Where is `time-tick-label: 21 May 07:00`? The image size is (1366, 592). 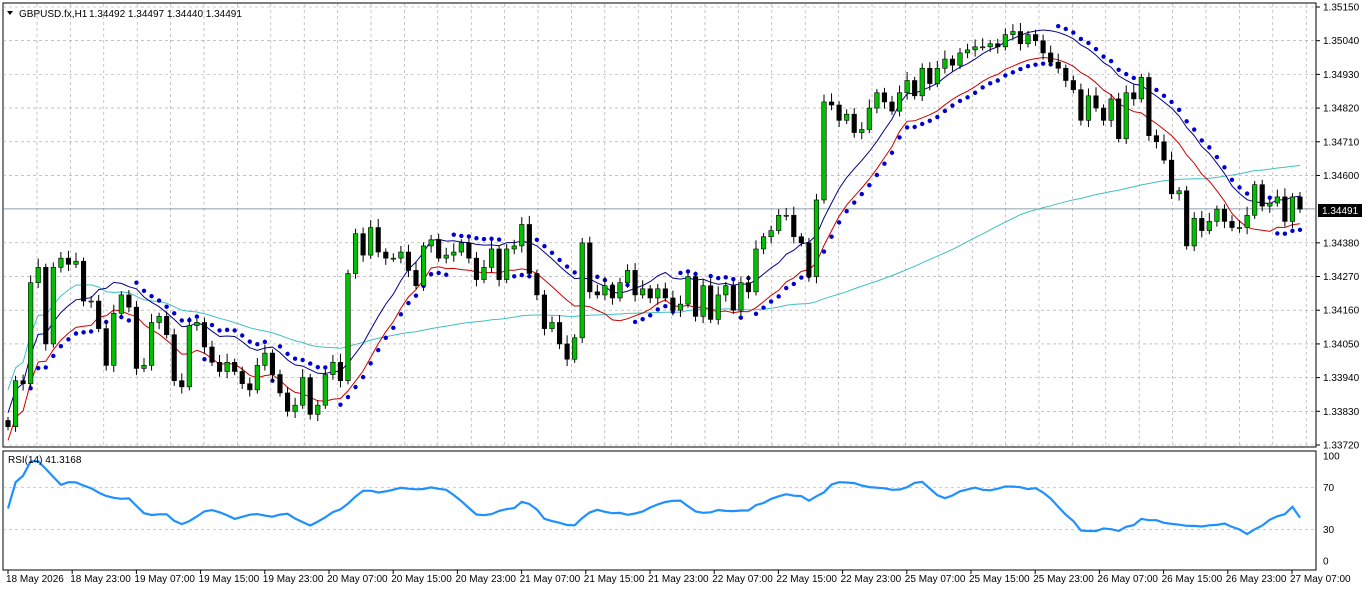
time-tick-label: 21 May 07:00 is located at coordinates (550, 579).